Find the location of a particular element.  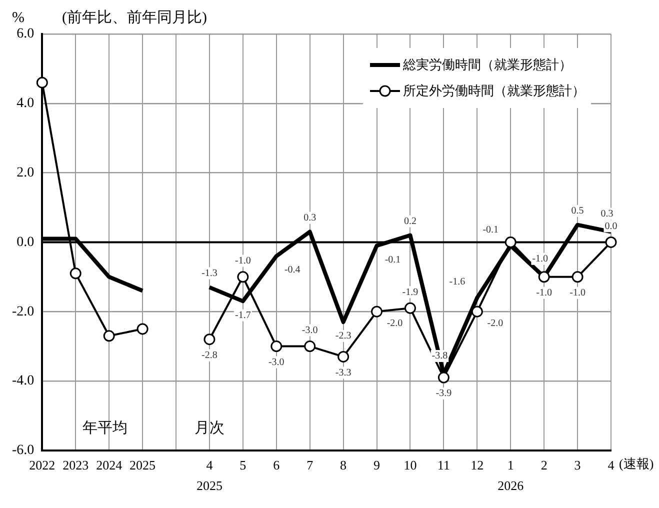

data-label: -0.4 is located at coordinates (292, 270).